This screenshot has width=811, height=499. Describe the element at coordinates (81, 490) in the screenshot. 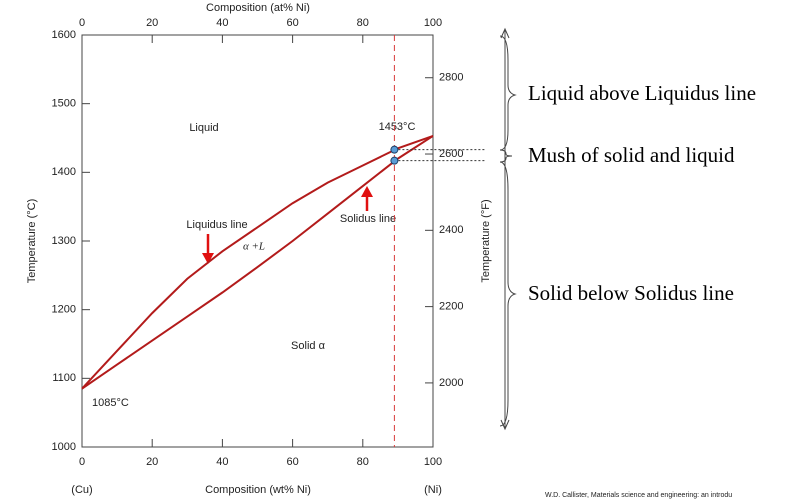

I see `x-end-label: (Cu)` at that location.